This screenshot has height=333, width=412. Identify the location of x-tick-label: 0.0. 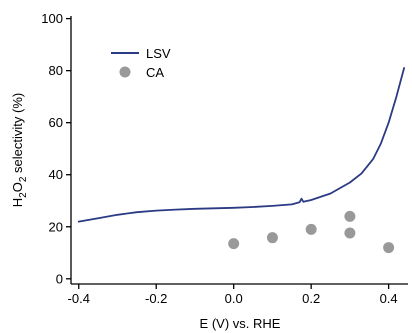
(234, 298).